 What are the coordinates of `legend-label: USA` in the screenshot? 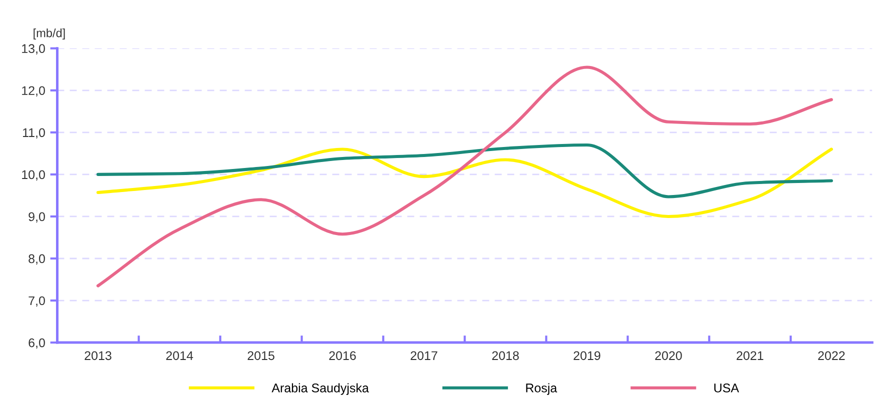 It's located at (727, 388).